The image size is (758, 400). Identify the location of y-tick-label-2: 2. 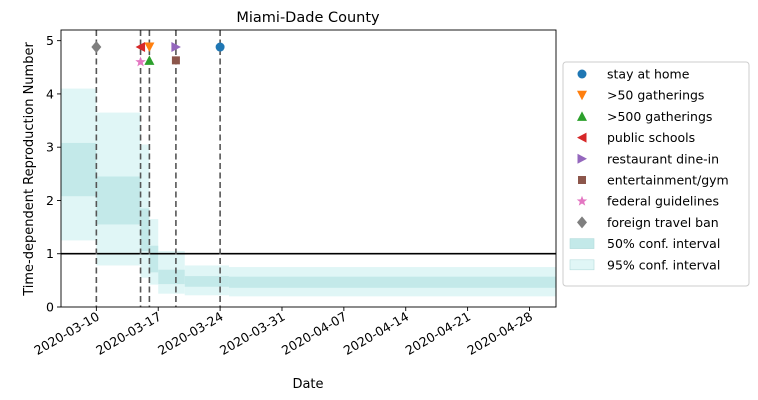
(50, 200).